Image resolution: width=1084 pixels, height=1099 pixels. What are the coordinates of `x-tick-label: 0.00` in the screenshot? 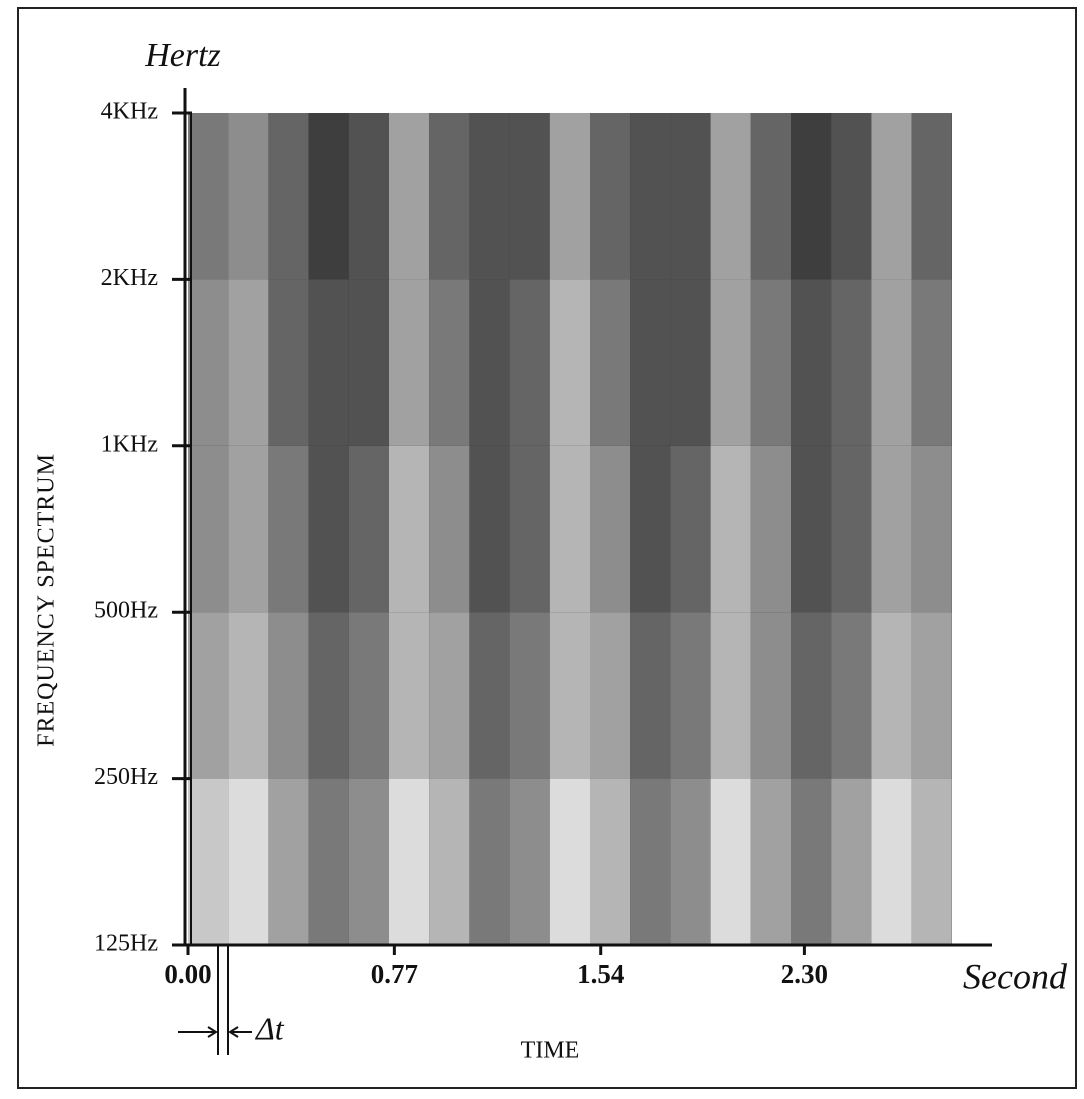 It's located at (187, 974).